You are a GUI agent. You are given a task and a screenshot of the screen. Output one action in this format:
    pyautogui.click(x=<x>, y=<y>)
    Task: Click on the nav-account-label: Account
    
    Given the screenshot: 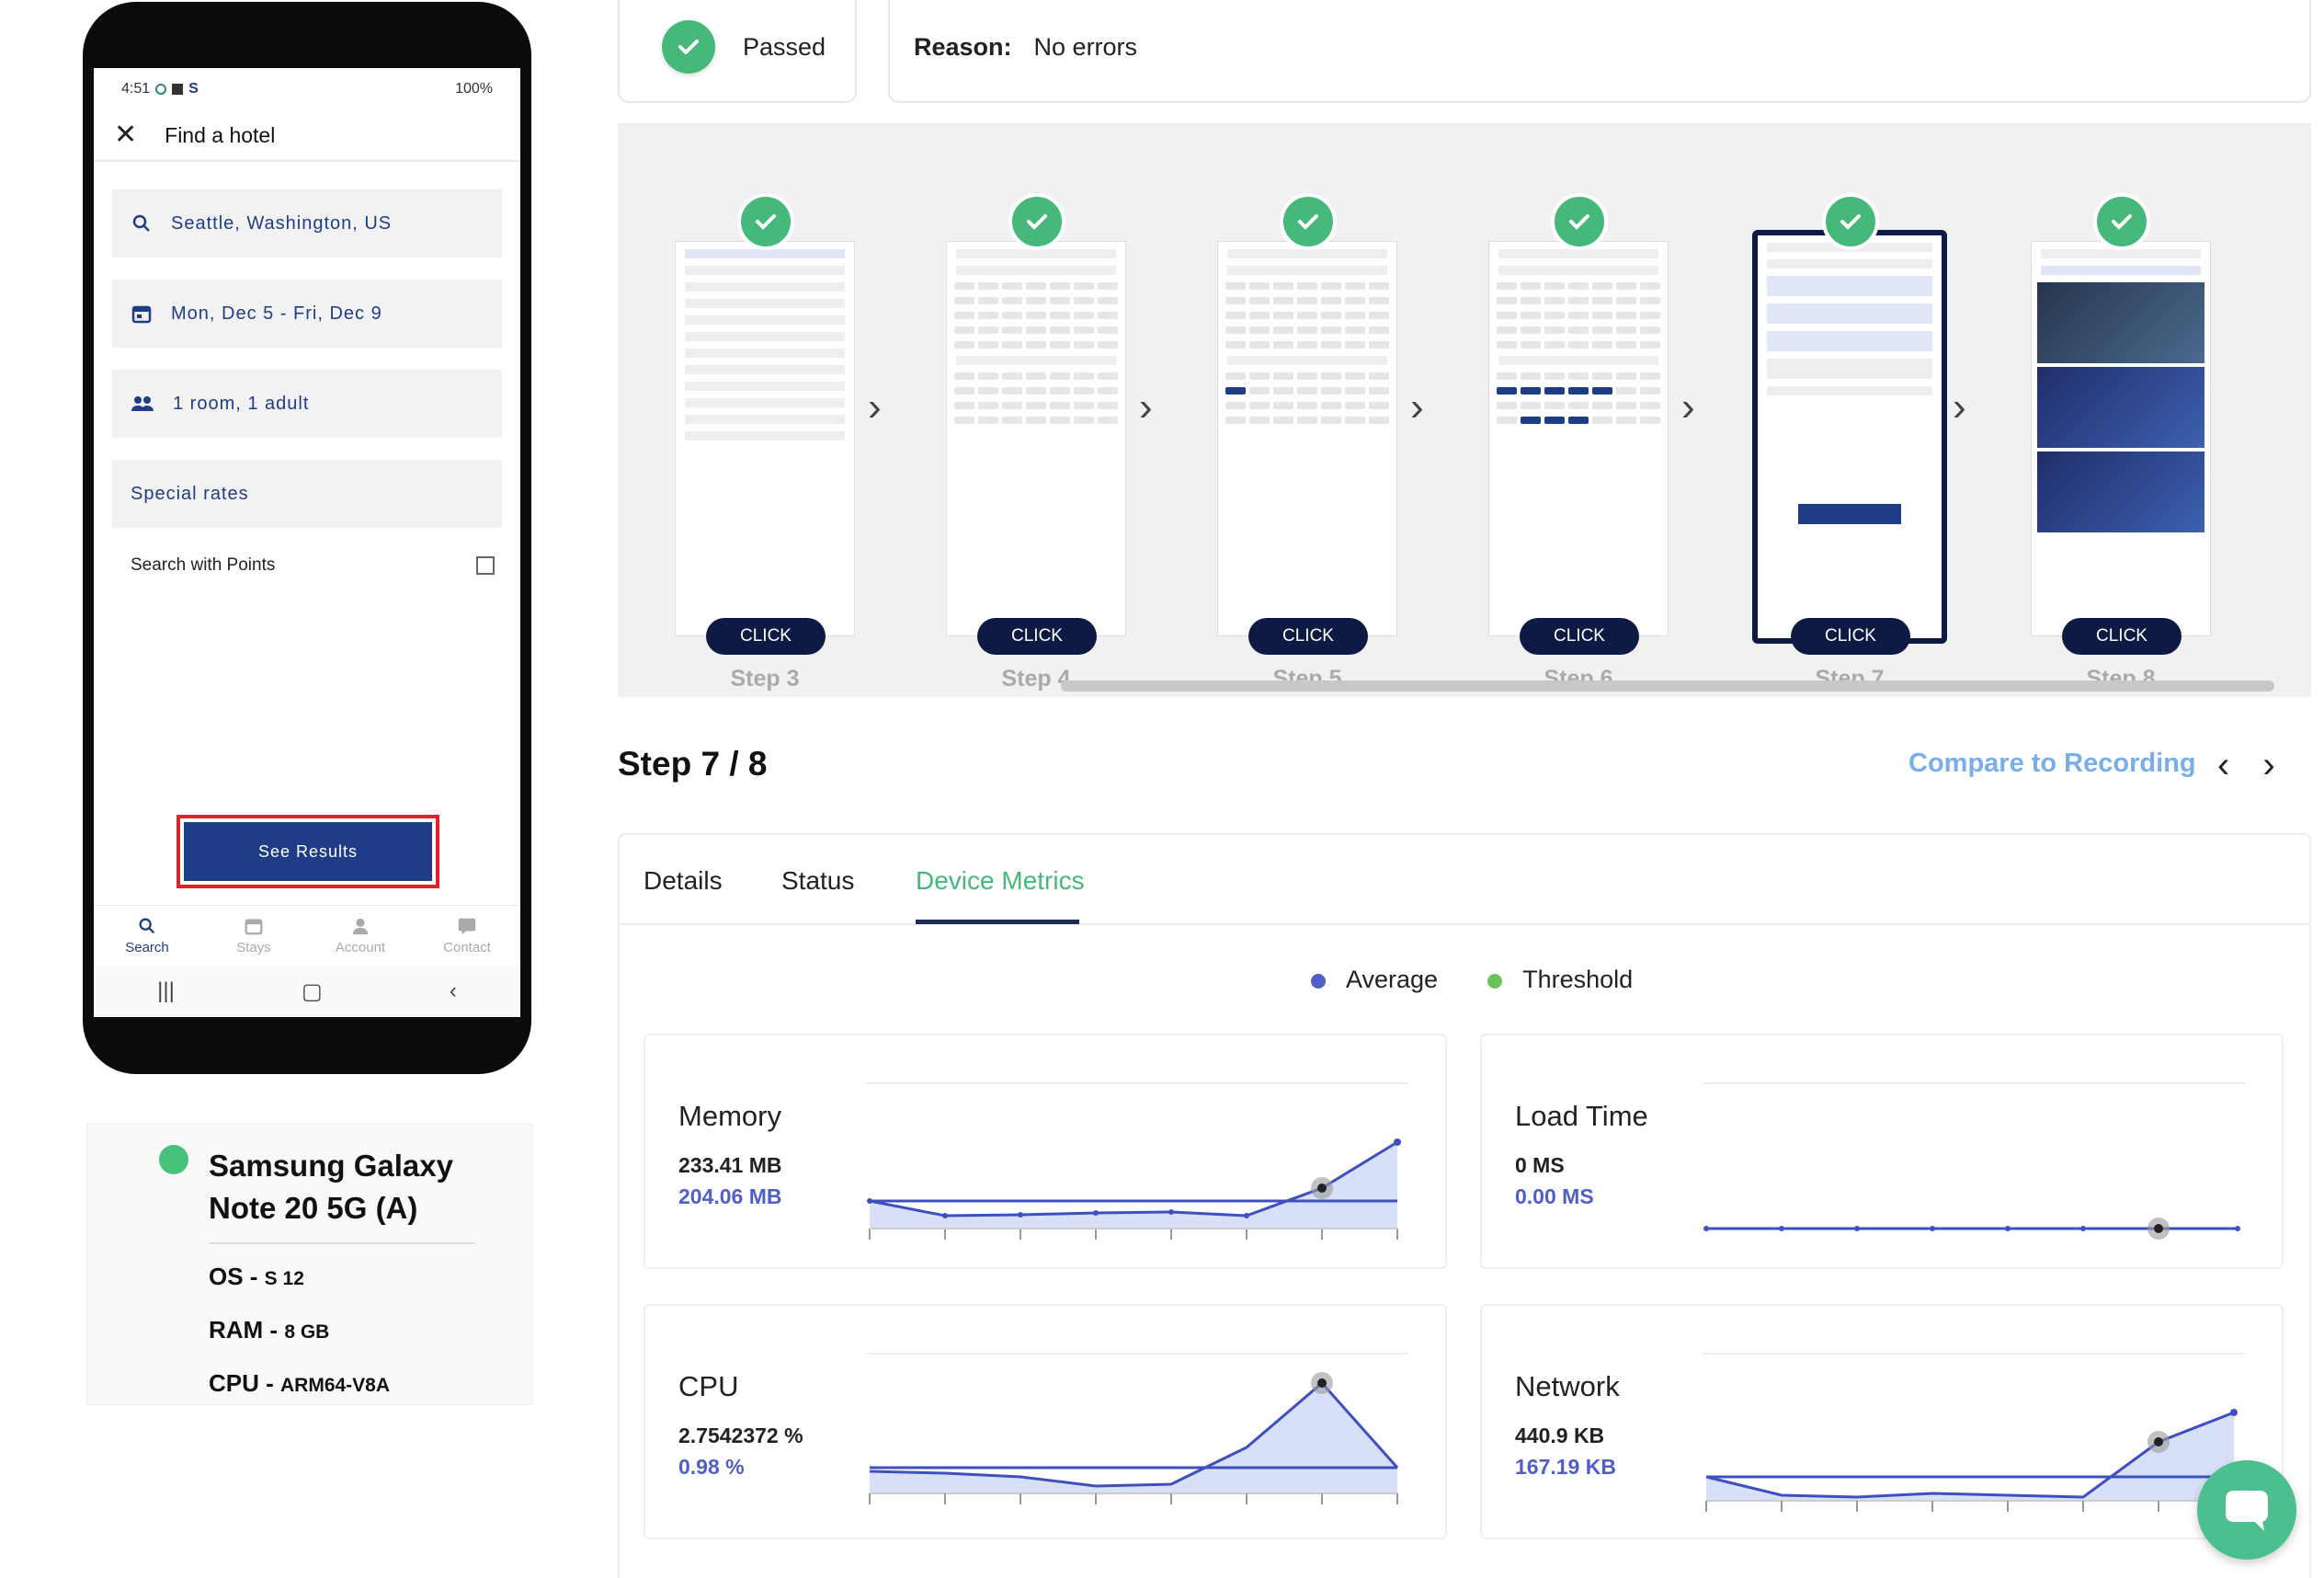 What is the action you would take?
    pyautogui.click(x=361, y=947)
    